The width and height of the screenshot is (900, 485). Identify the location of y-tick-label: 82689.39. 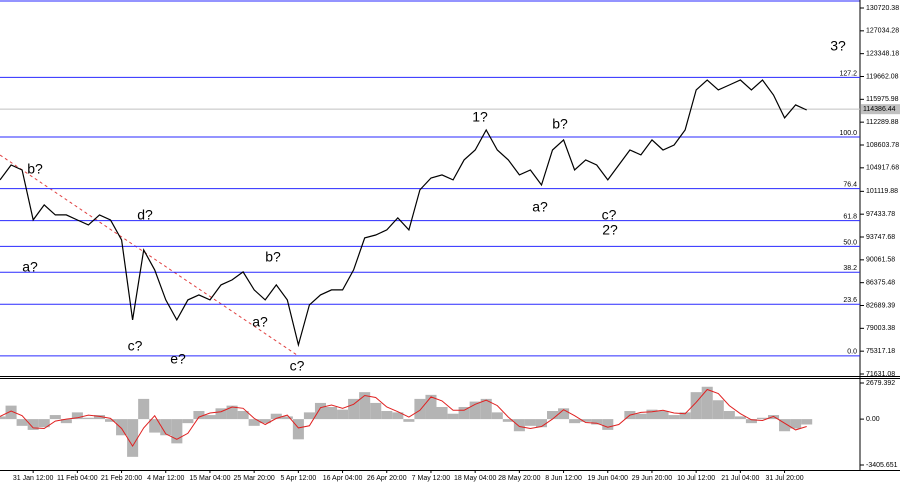
(880, 305).